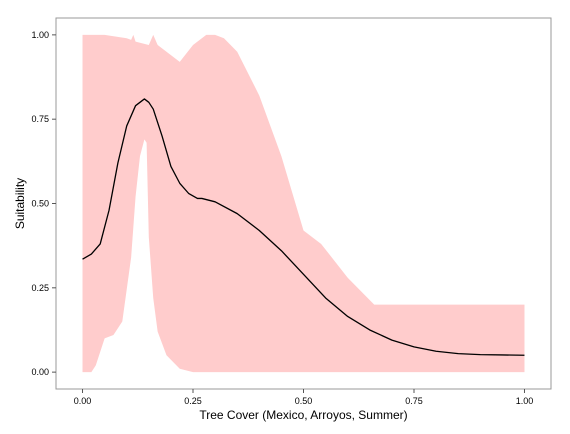 Image resolution: width=570 pixels, height=434 pixels. I want to click on x-tick-label: 0.75, so click(414, 401).